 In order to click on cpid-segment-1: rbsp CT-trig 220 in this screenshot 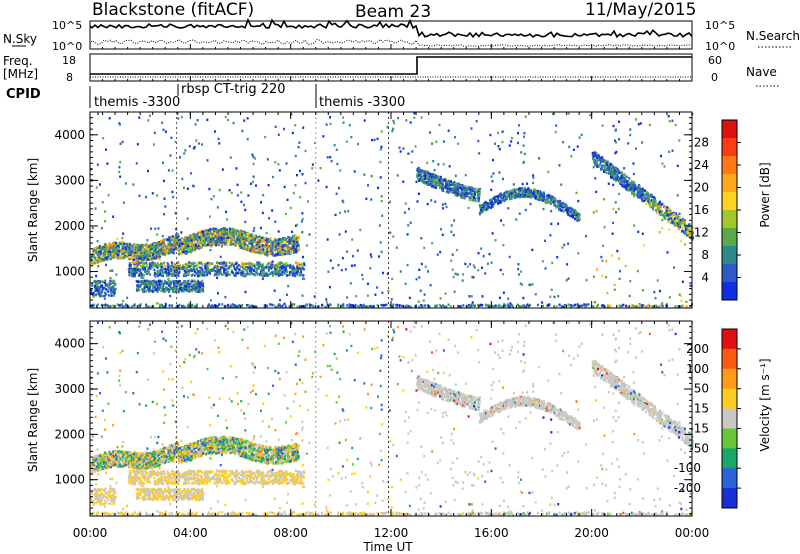, I will do `click(233, 89)`.